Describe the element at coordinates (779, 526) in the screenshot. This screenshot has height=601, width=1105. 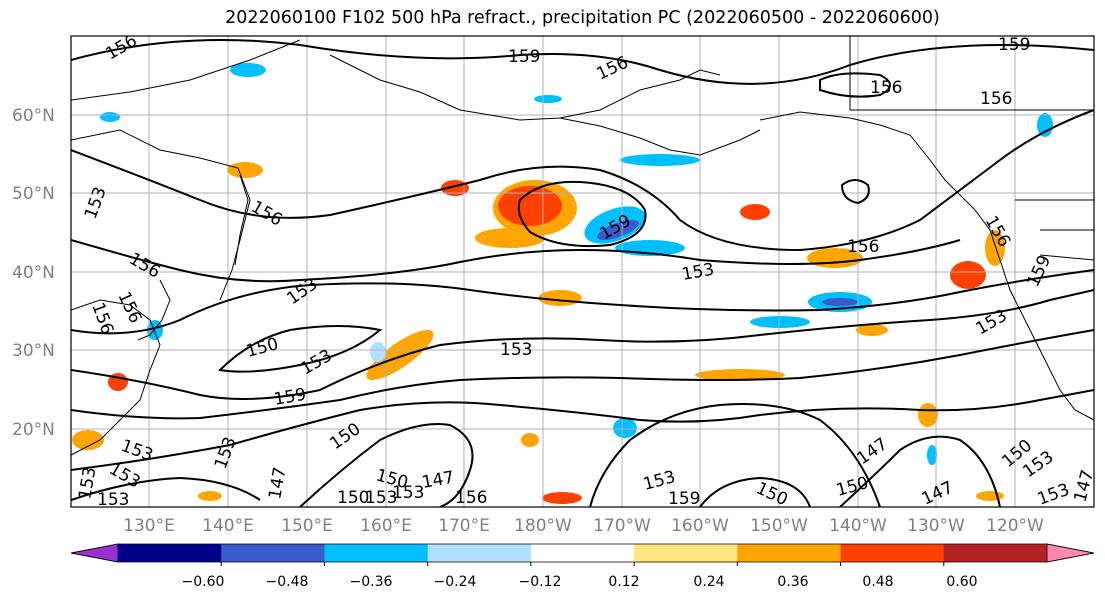
I see `lon-label: 150°W` at that location.